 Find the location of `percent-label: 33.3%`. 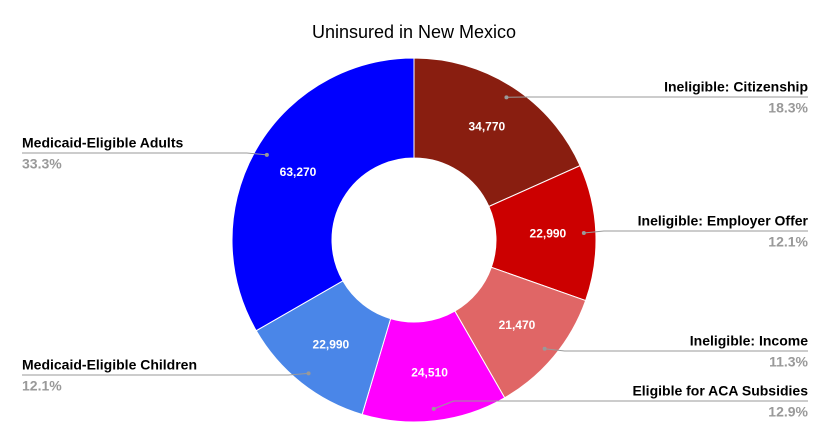

percent-label: 33.3% is located at coordinates (42, 164).